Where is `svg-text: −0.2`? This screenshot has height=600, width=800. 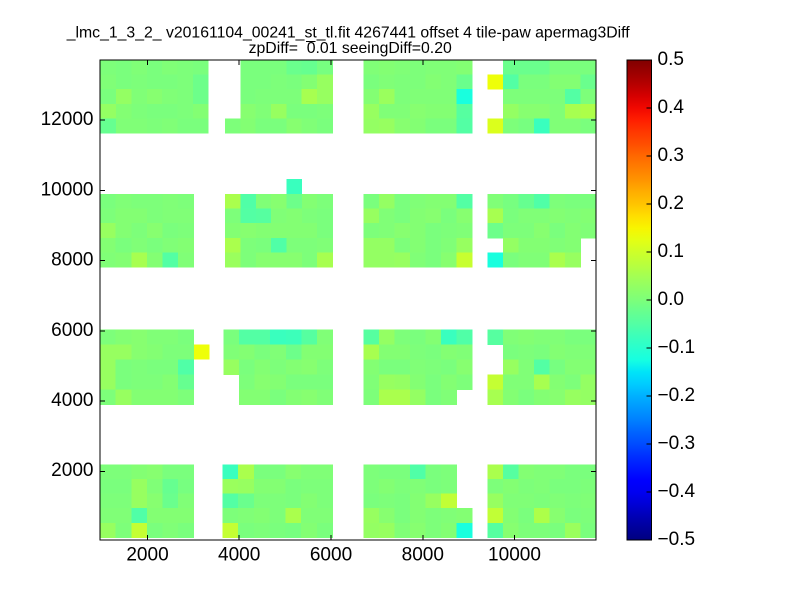 svg-text: −0.2 is located at coordinates (677, 395).